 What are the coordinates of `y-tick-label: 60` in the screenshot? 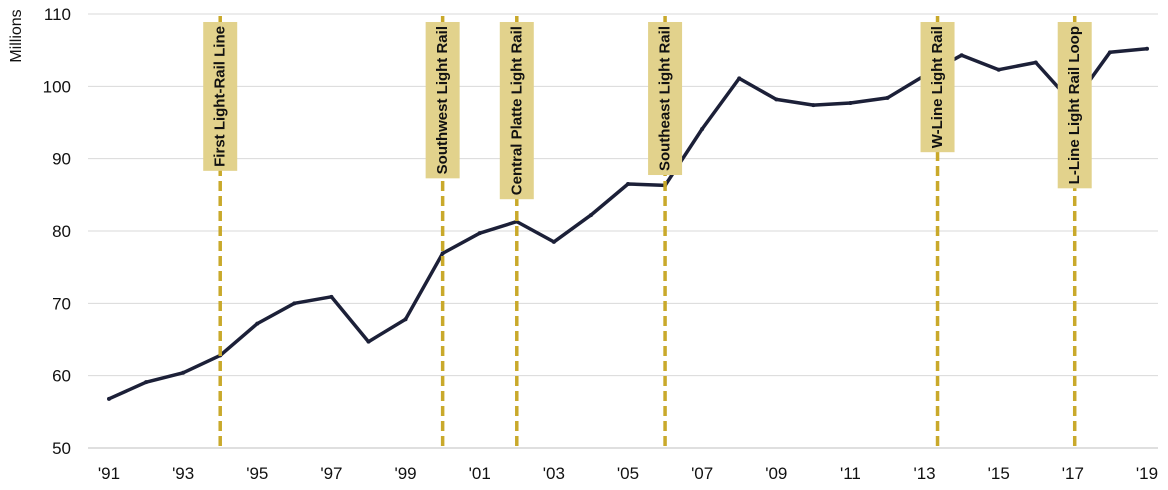 It's located at (61, 376).